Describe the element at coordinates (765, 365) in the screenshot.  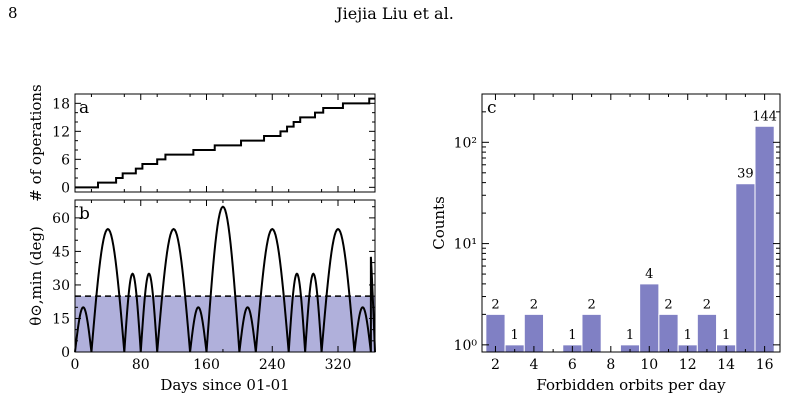
I see `x-tick-label: 16` at that location.